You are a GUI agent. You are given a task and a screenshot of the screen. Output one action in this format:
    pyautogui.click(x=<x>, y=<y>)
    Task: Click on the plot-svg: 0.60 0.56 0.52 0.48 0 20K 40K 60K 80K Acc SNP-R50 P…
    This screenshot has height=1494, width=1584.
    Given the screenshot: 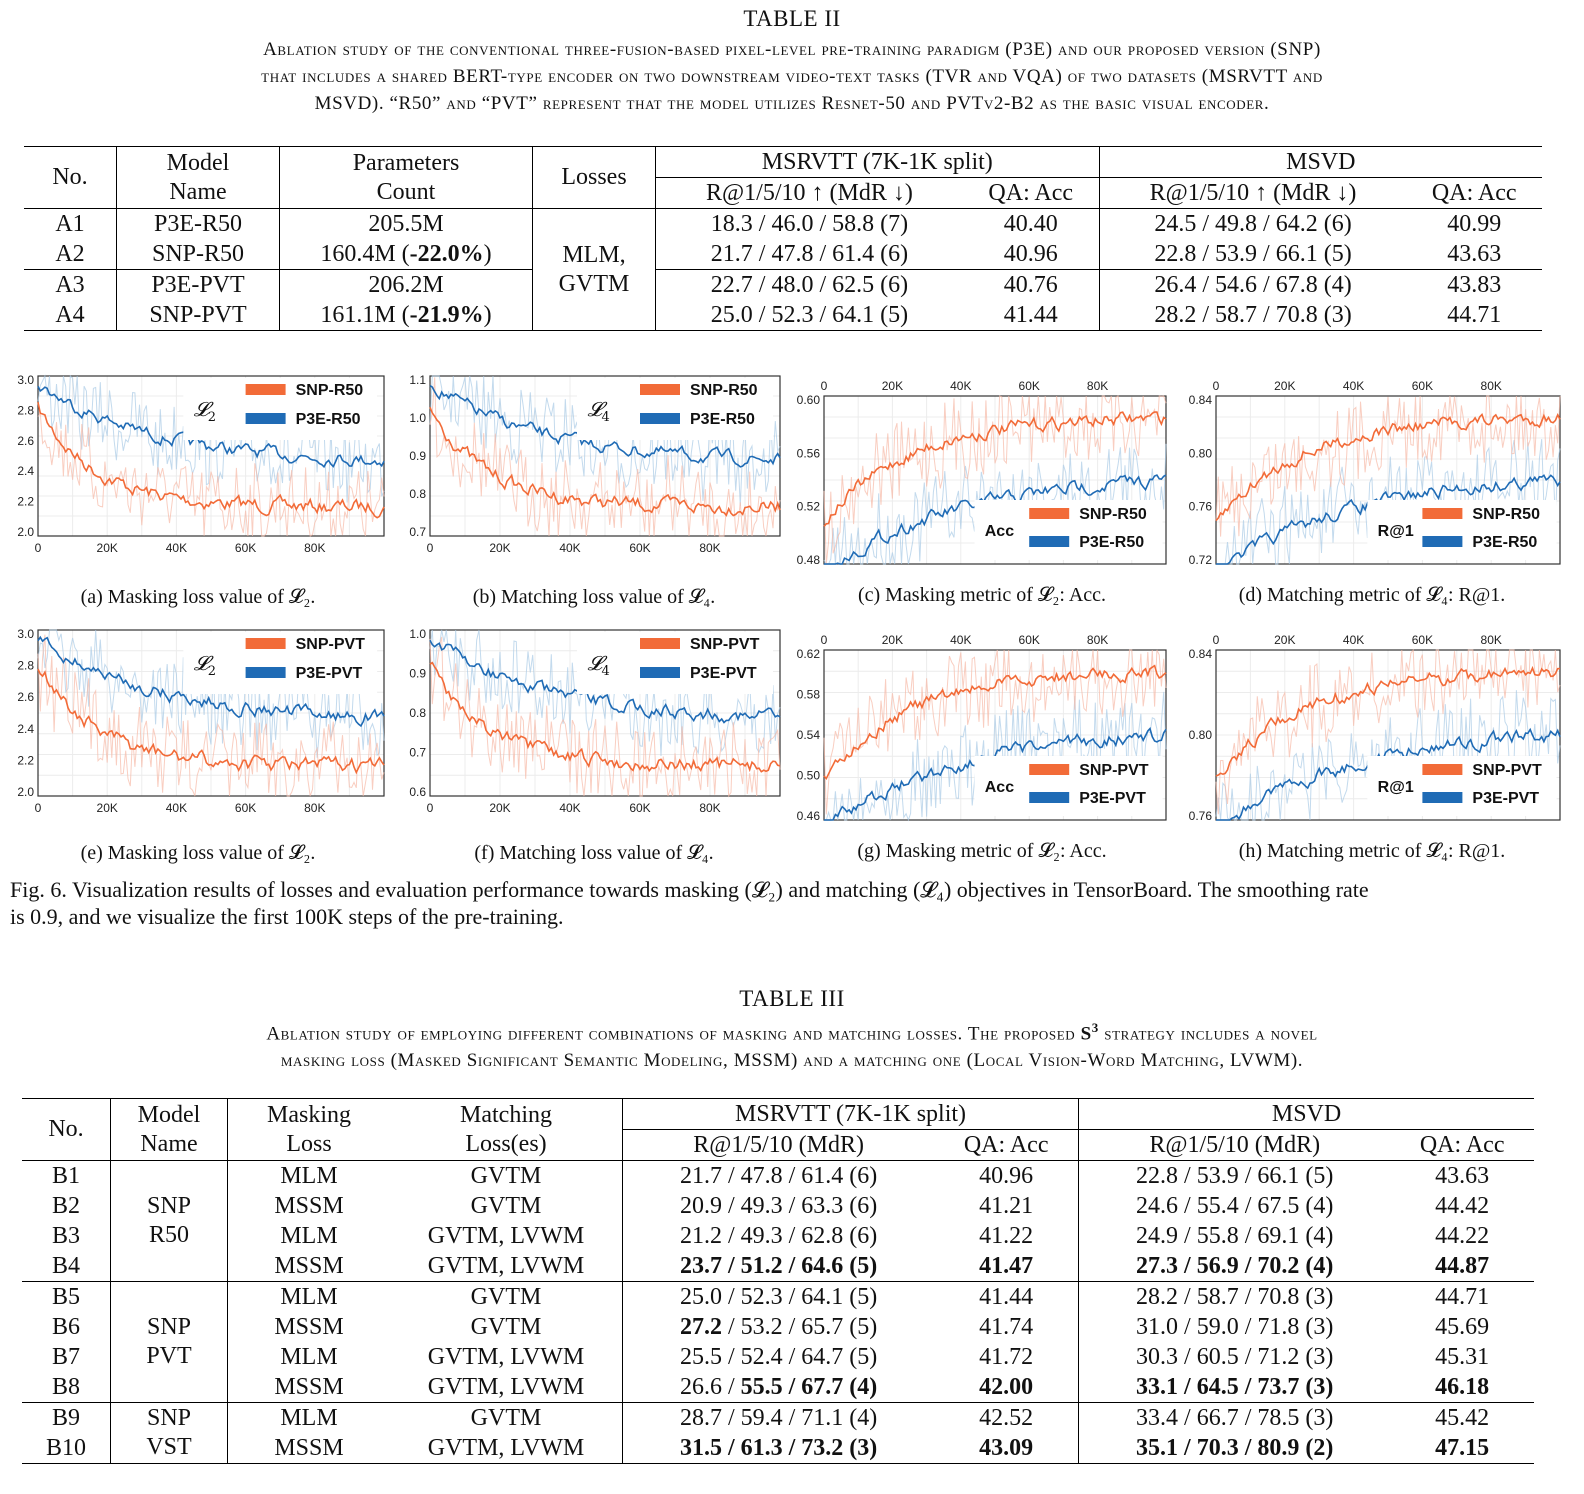 What is the action you would take?
    pyautogui.click(x=982, y=473)
    